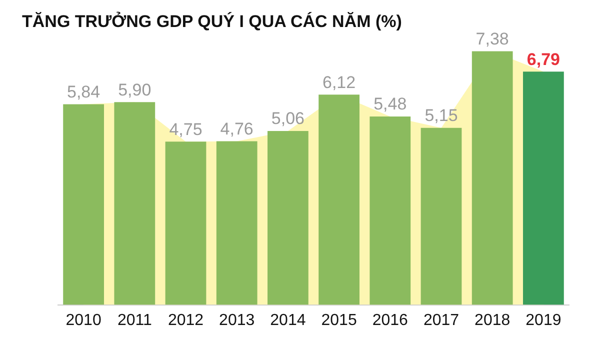 The width and height of the screenshot is (601, 344). I want to click on data-label: 4,76, so click(237, 128).